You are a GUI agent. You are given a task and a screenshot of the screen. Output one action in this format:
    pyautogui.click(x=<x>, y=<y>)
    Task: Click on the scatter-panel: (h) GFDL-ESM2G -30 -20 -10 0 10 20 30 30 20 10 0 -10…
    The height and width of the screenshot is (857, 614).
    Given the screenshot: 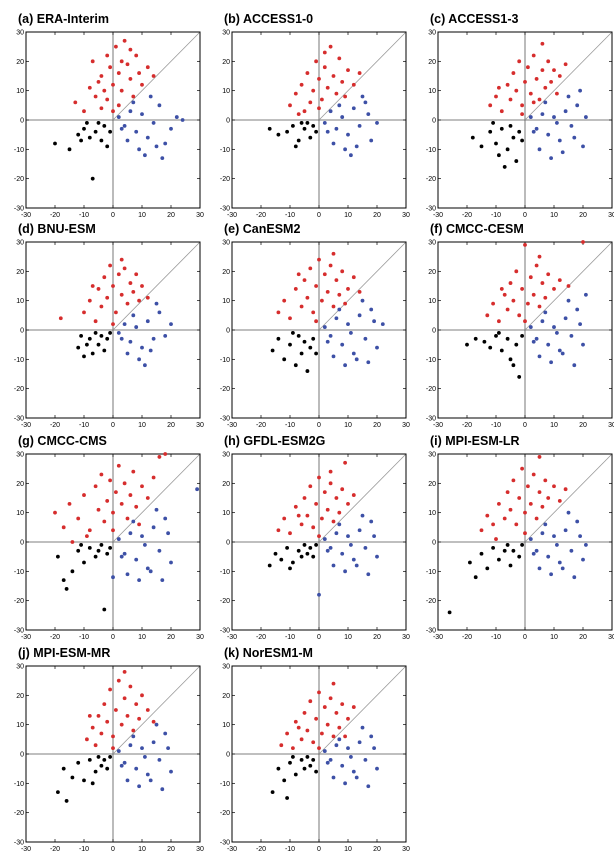 What is the action you would take?
    pyautogui.click(x=315, y=537)
    